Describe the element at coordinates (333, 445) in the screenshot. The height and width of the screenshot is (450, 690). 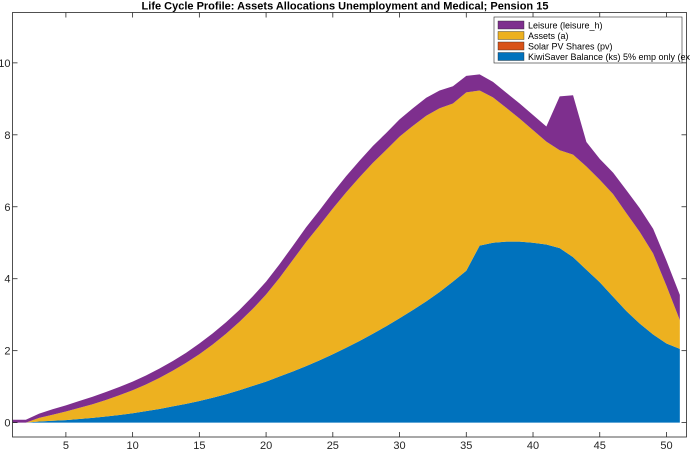
I see `x-tick-label: 25` at that location.